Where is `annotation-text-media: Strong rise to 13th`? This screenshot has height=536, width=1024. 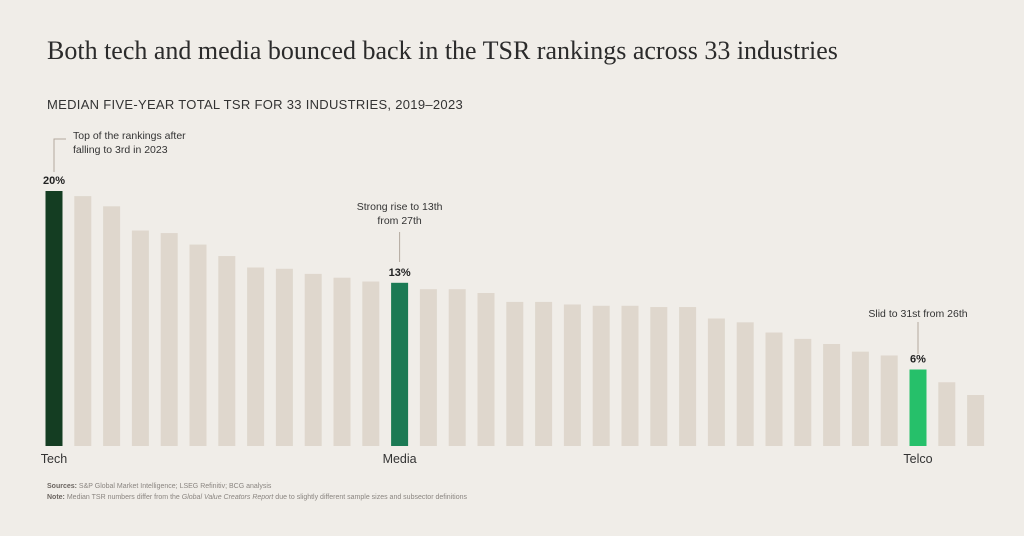 annotation-text-media: Strong rise to 13th is located at coordinates (400, 207).